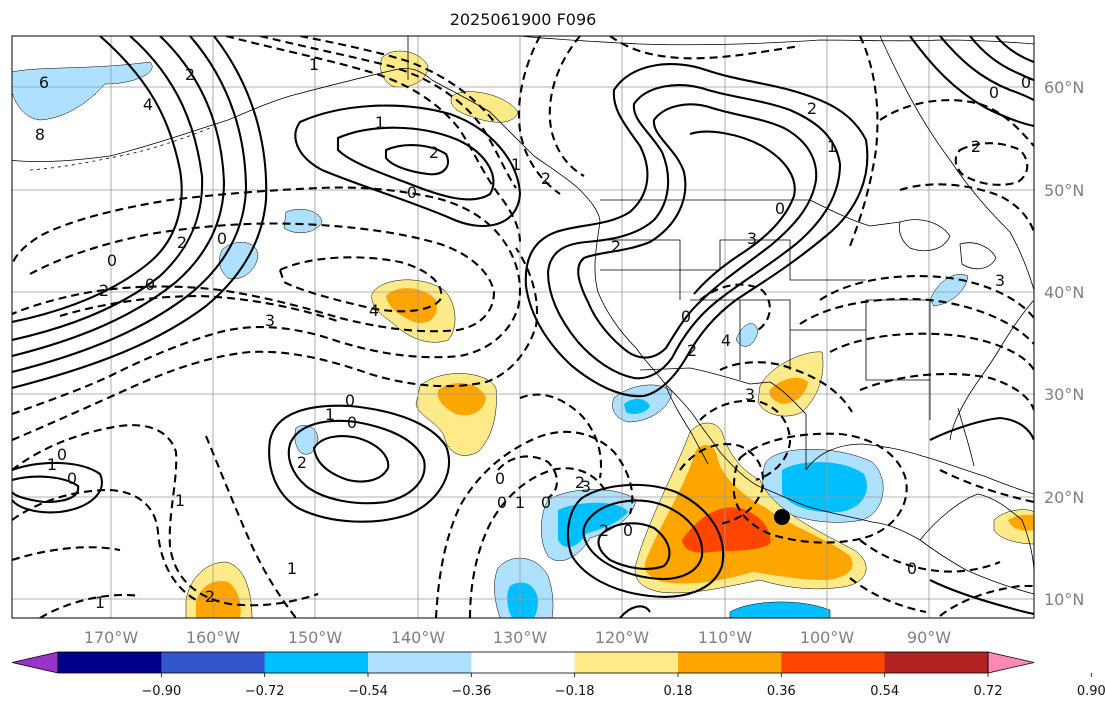  Describe the element at coordinates (735, 307) in the screenshot. I see `contour-neg-sw-us` at that location.